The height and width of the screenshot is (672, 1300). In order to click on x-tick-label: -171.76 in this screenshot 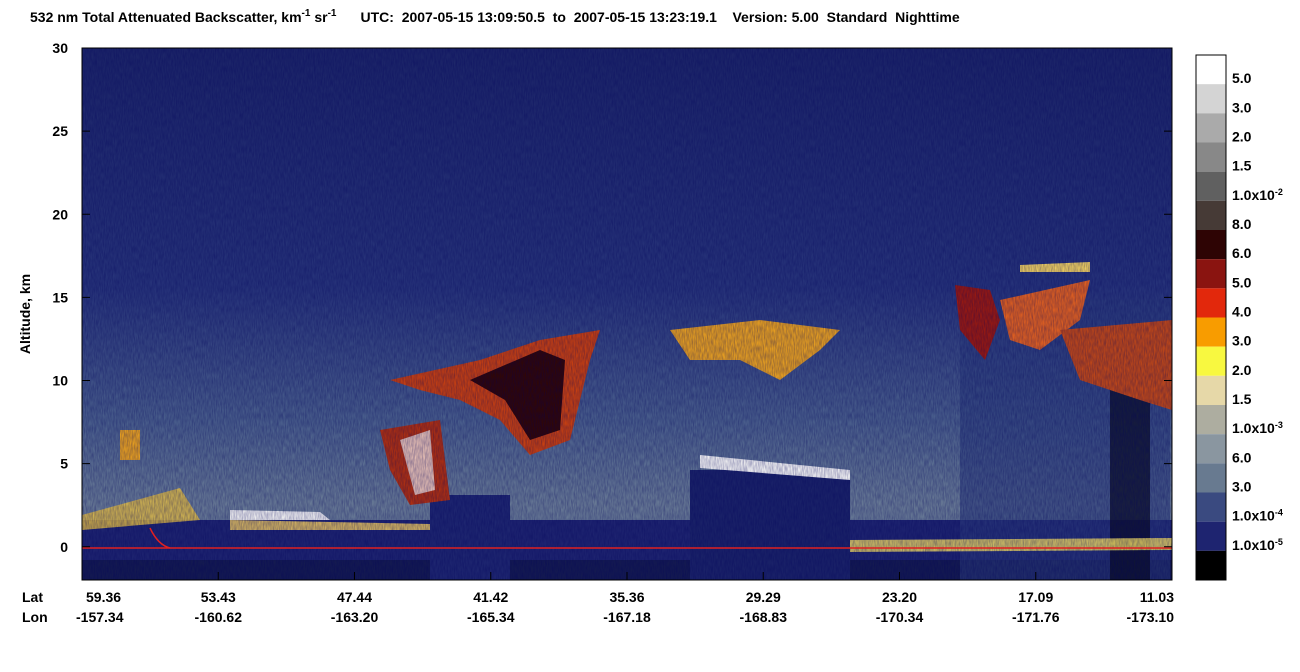, I will do `click(1036, 617)`.